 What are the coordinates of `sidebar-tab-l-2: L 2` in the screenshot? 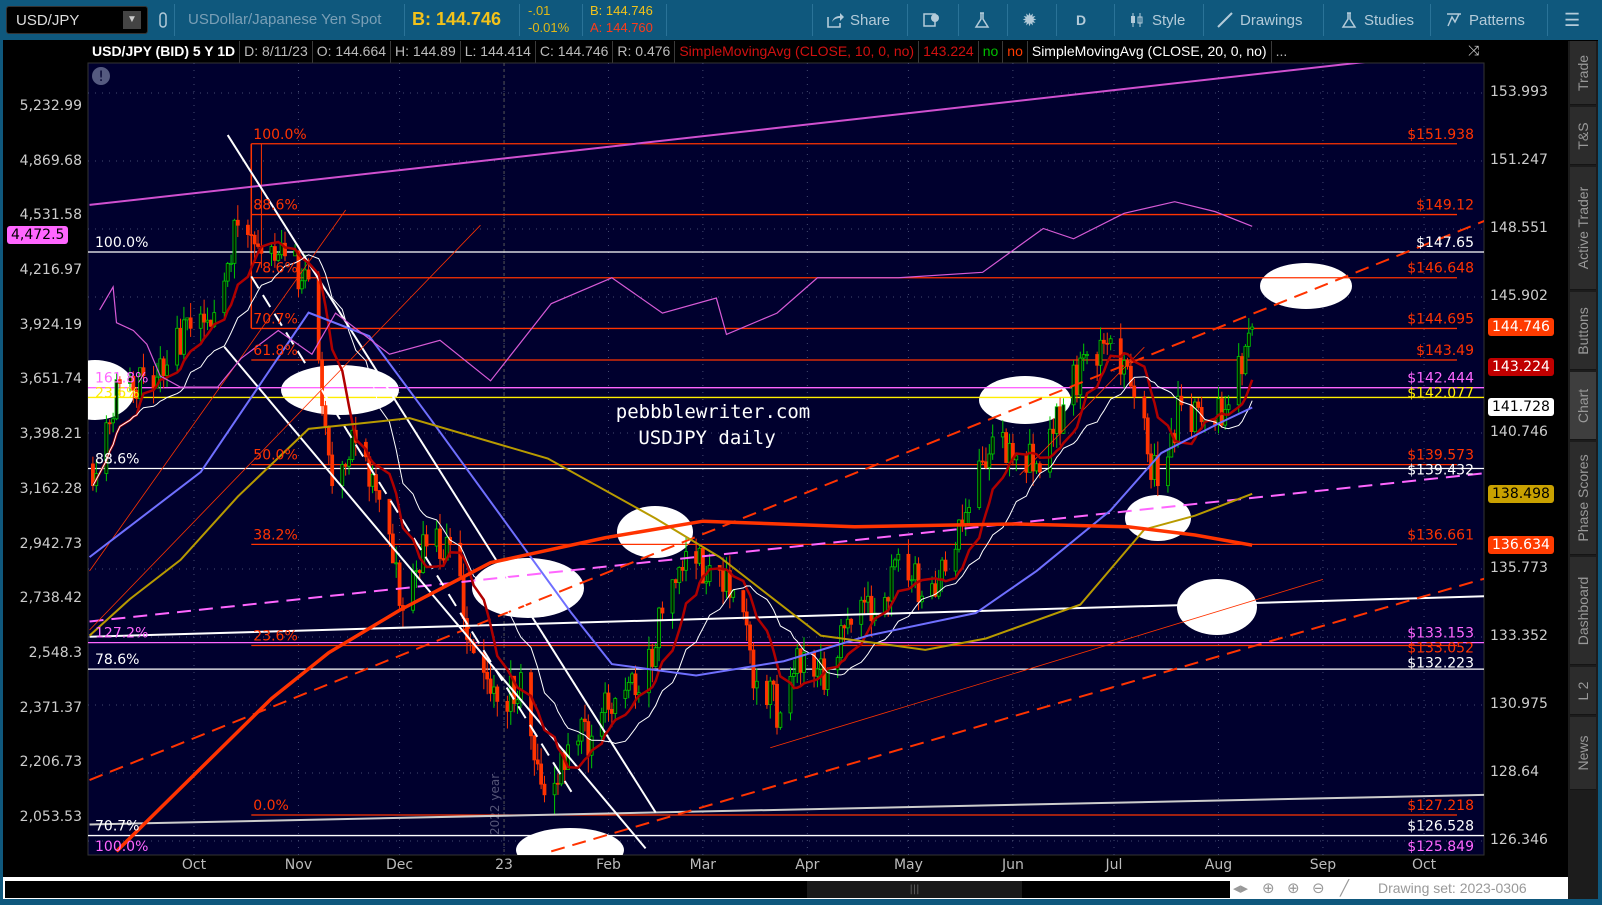 It's located at (1583, 691).